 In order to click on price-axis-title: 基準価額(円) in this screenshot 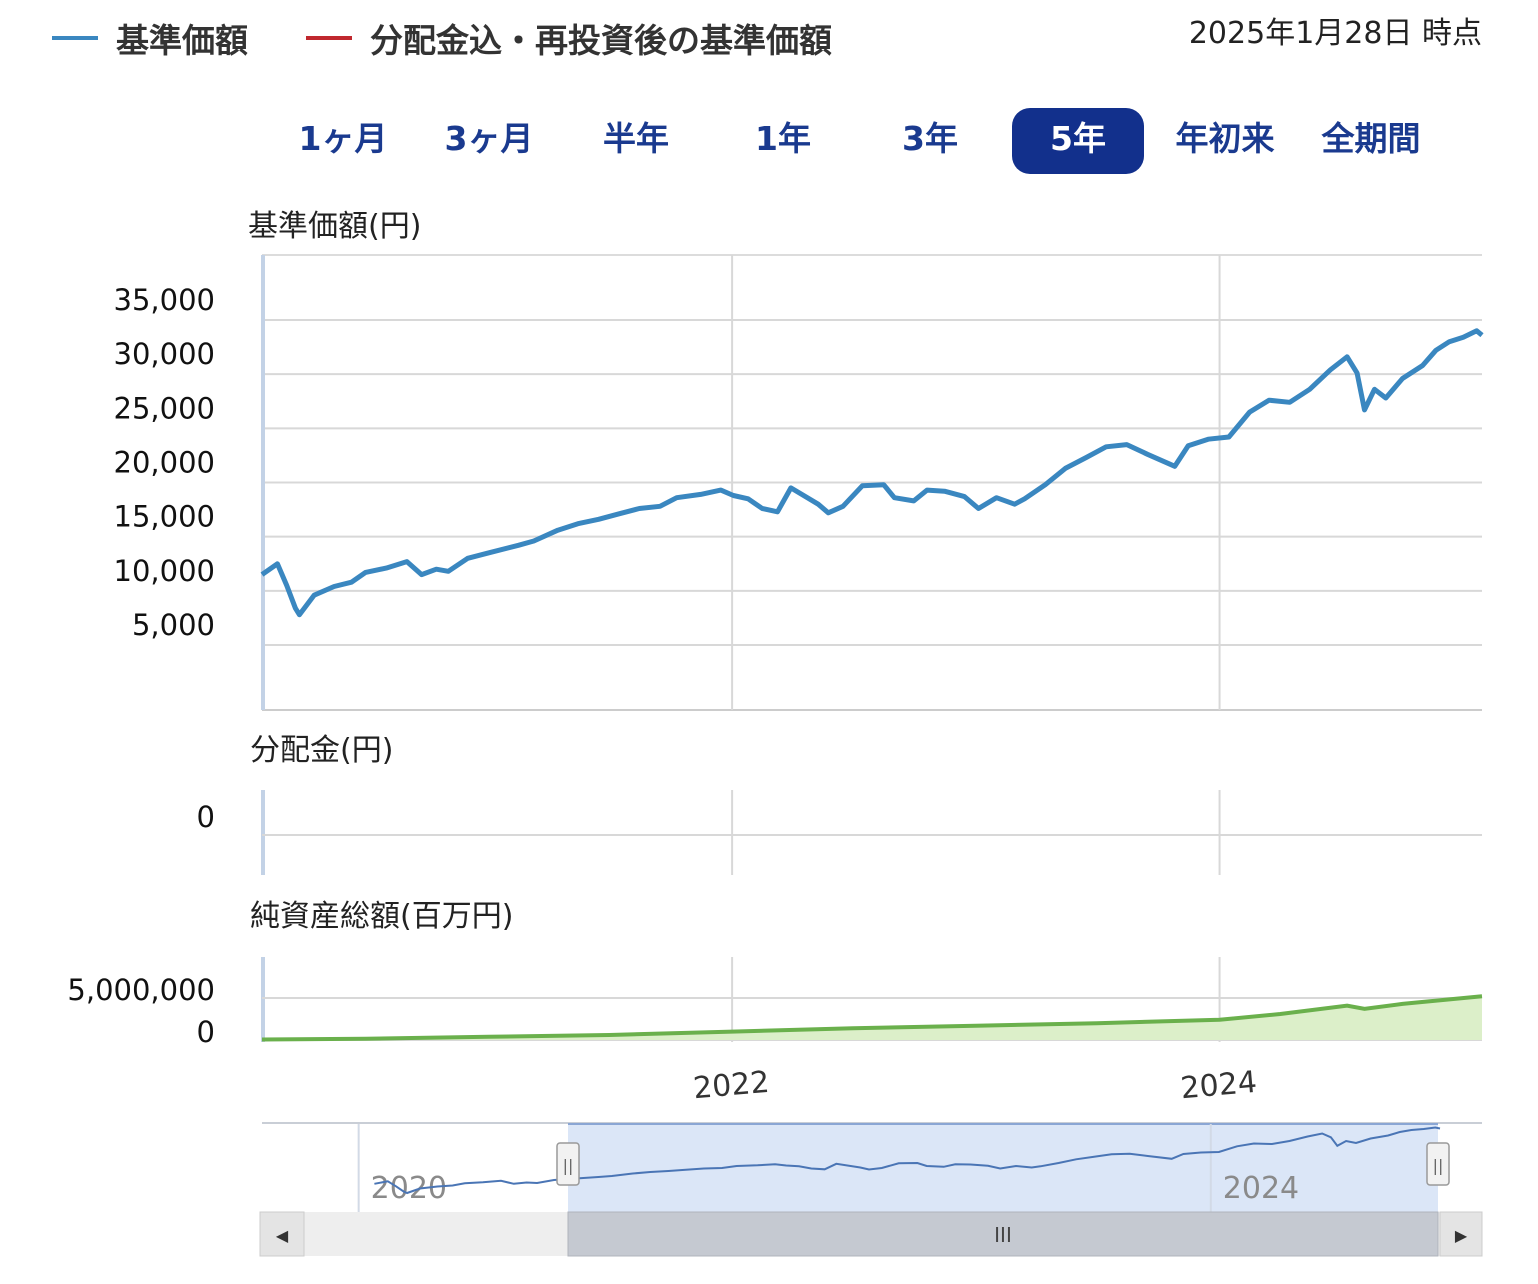, I will do `click(334, 226)`.